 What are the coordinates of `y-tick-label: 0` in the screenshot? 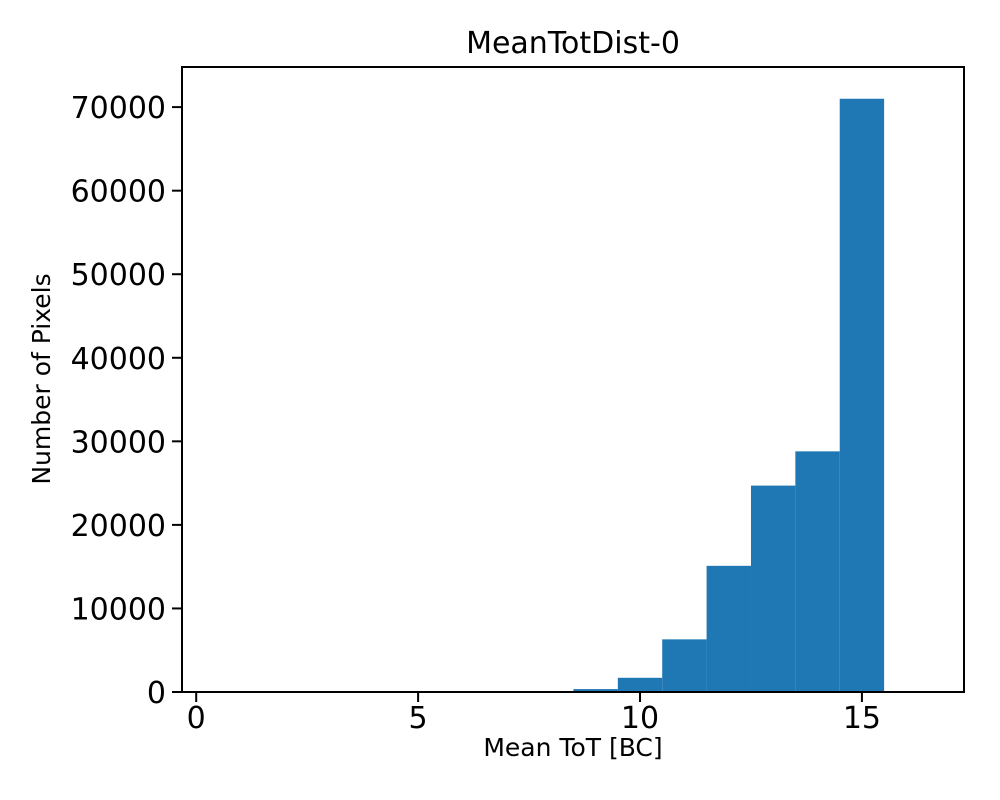 It's located at (156, 693).